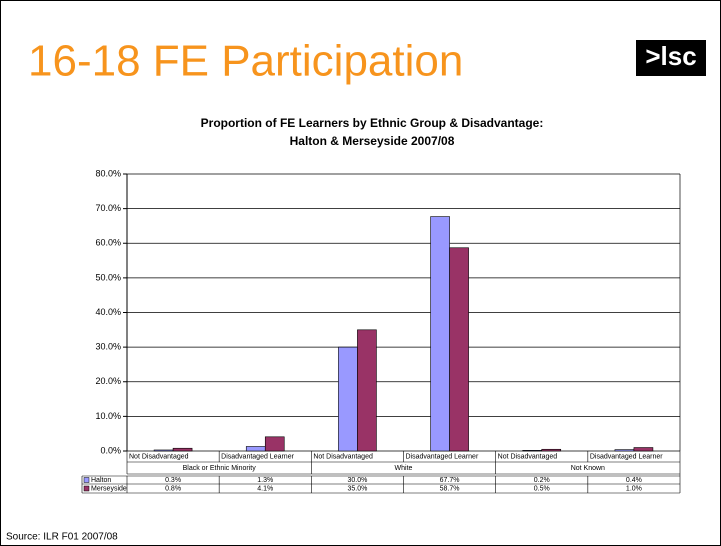 The width and height of the screenshot is (721, 546). Describe the element at coordinates (101, 480) in the screenshot. I see `legend-label: Halton` at that location.